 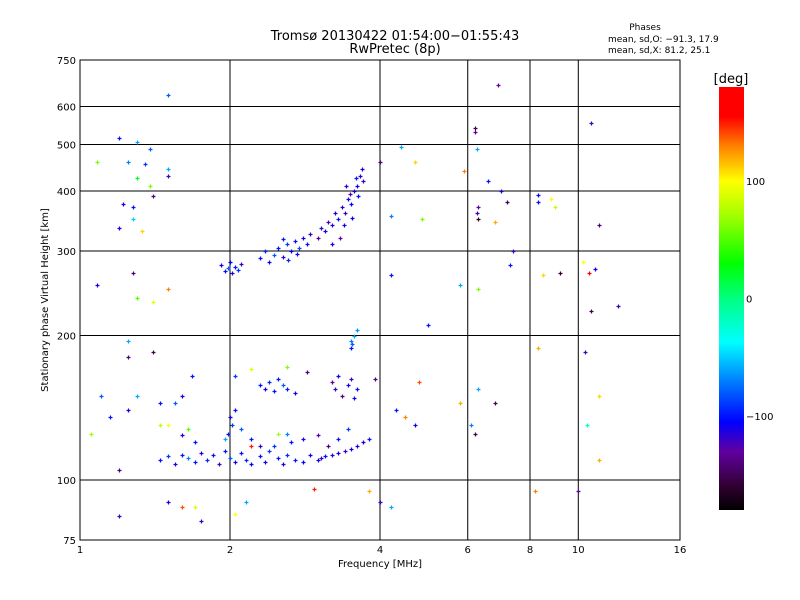 I want to click on x-tick-label: 2, so click(x=230, y=550).